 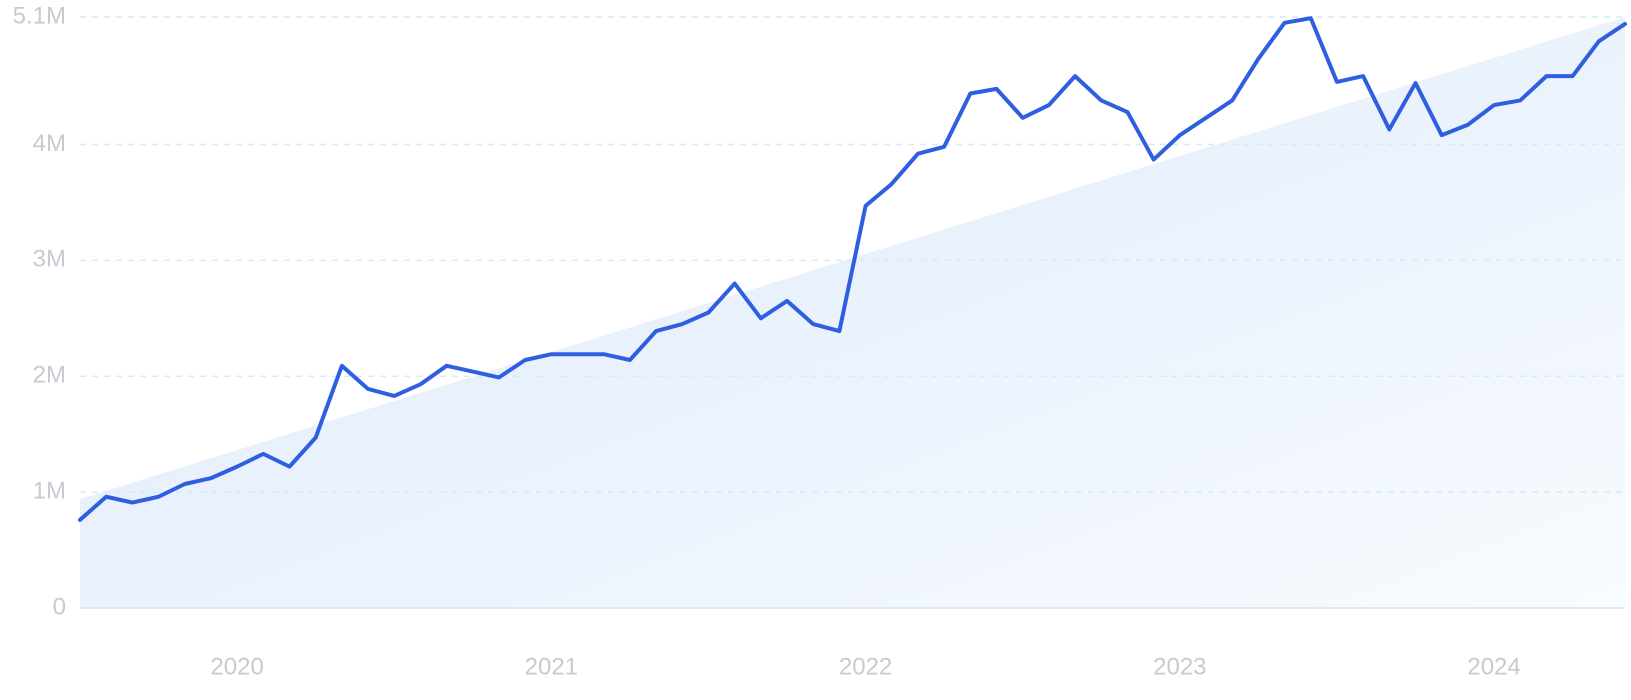 I want to click on y-tick-label: 3M, so click(x=49, y=259).